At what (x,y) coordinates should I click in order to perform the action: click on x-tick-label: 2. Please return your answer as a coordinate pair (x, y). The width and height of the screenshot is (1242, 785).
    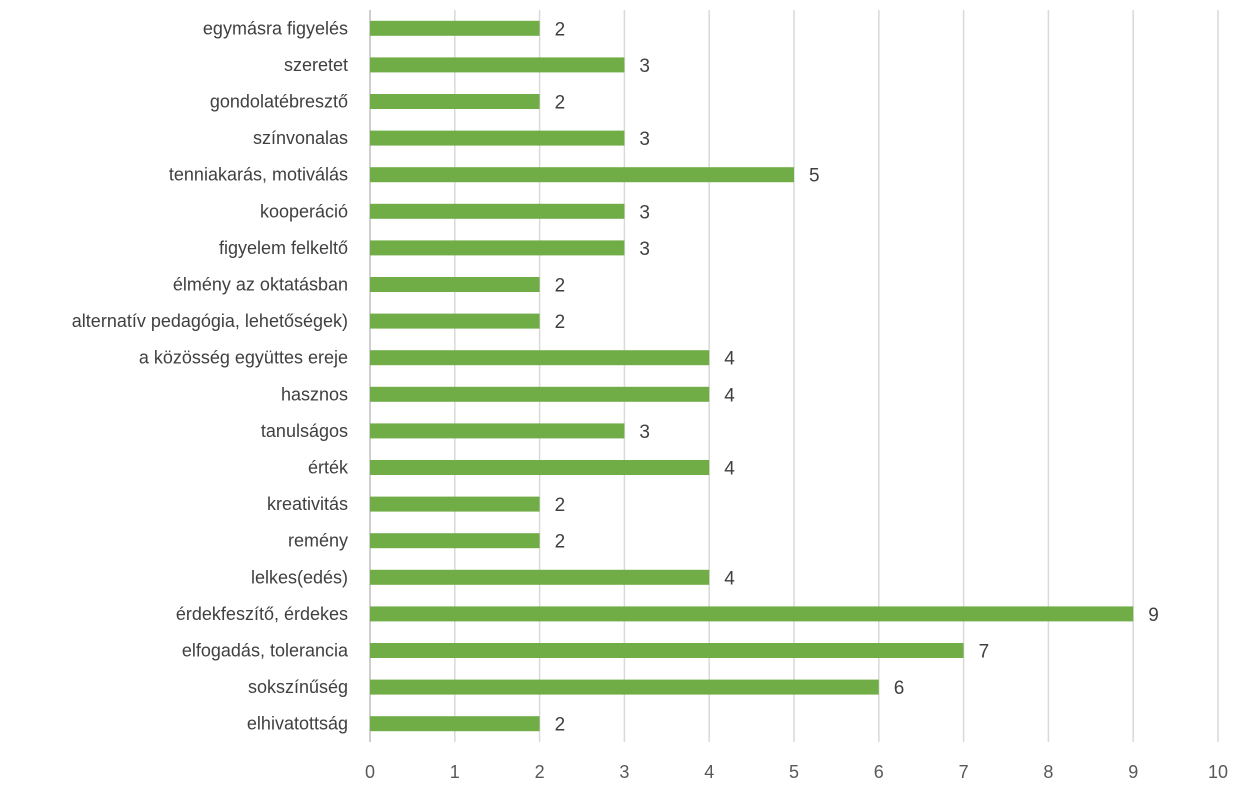
    Looking at the image, I should click on (540, 772).